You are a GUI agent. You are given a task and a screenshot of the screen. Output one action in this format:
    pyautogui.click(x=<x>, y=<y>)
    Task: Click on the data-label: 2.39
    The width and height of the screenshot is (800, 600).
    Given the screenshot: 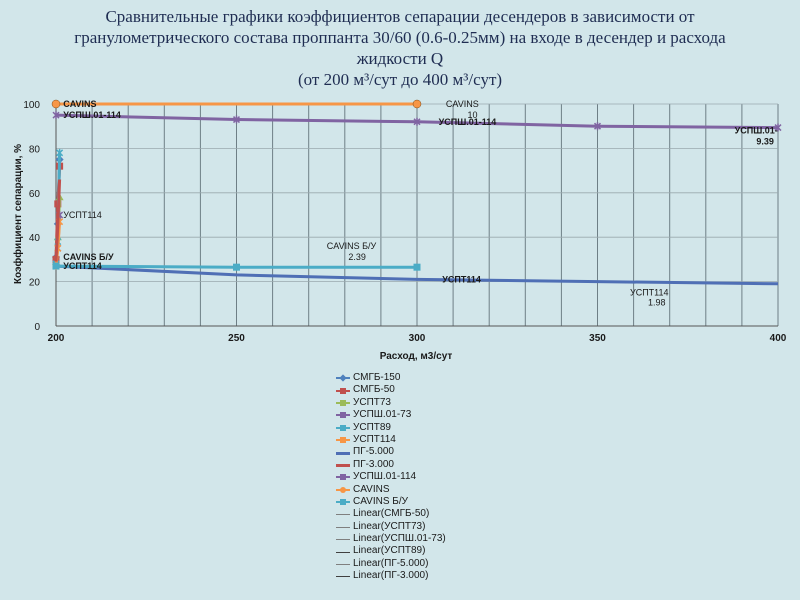 What is the action you would take?
    pyautogui.click(x=357, y=257)
    